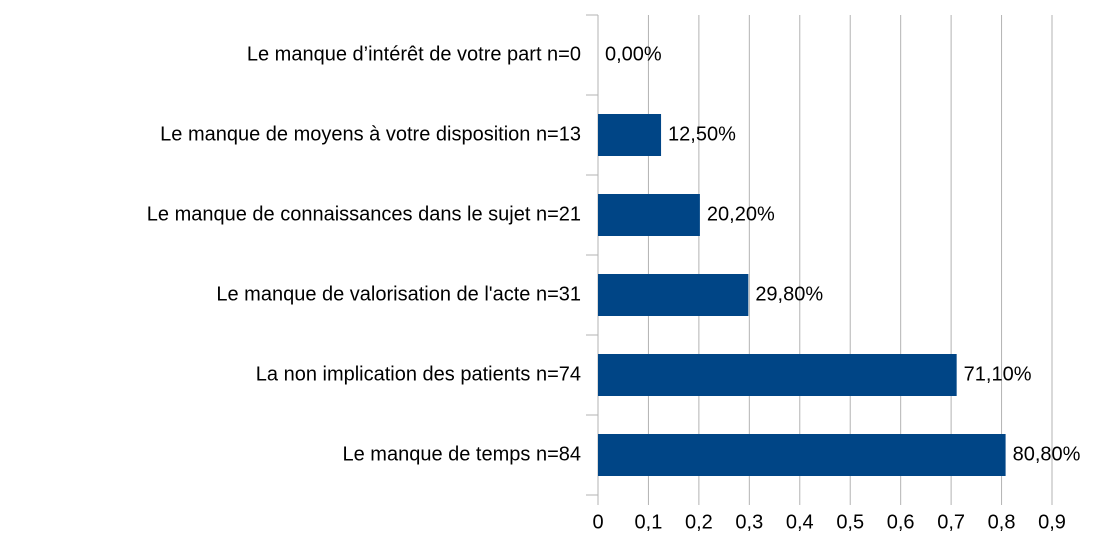  I want to click on x-tick-label: 0,9, so click(1052, 522).